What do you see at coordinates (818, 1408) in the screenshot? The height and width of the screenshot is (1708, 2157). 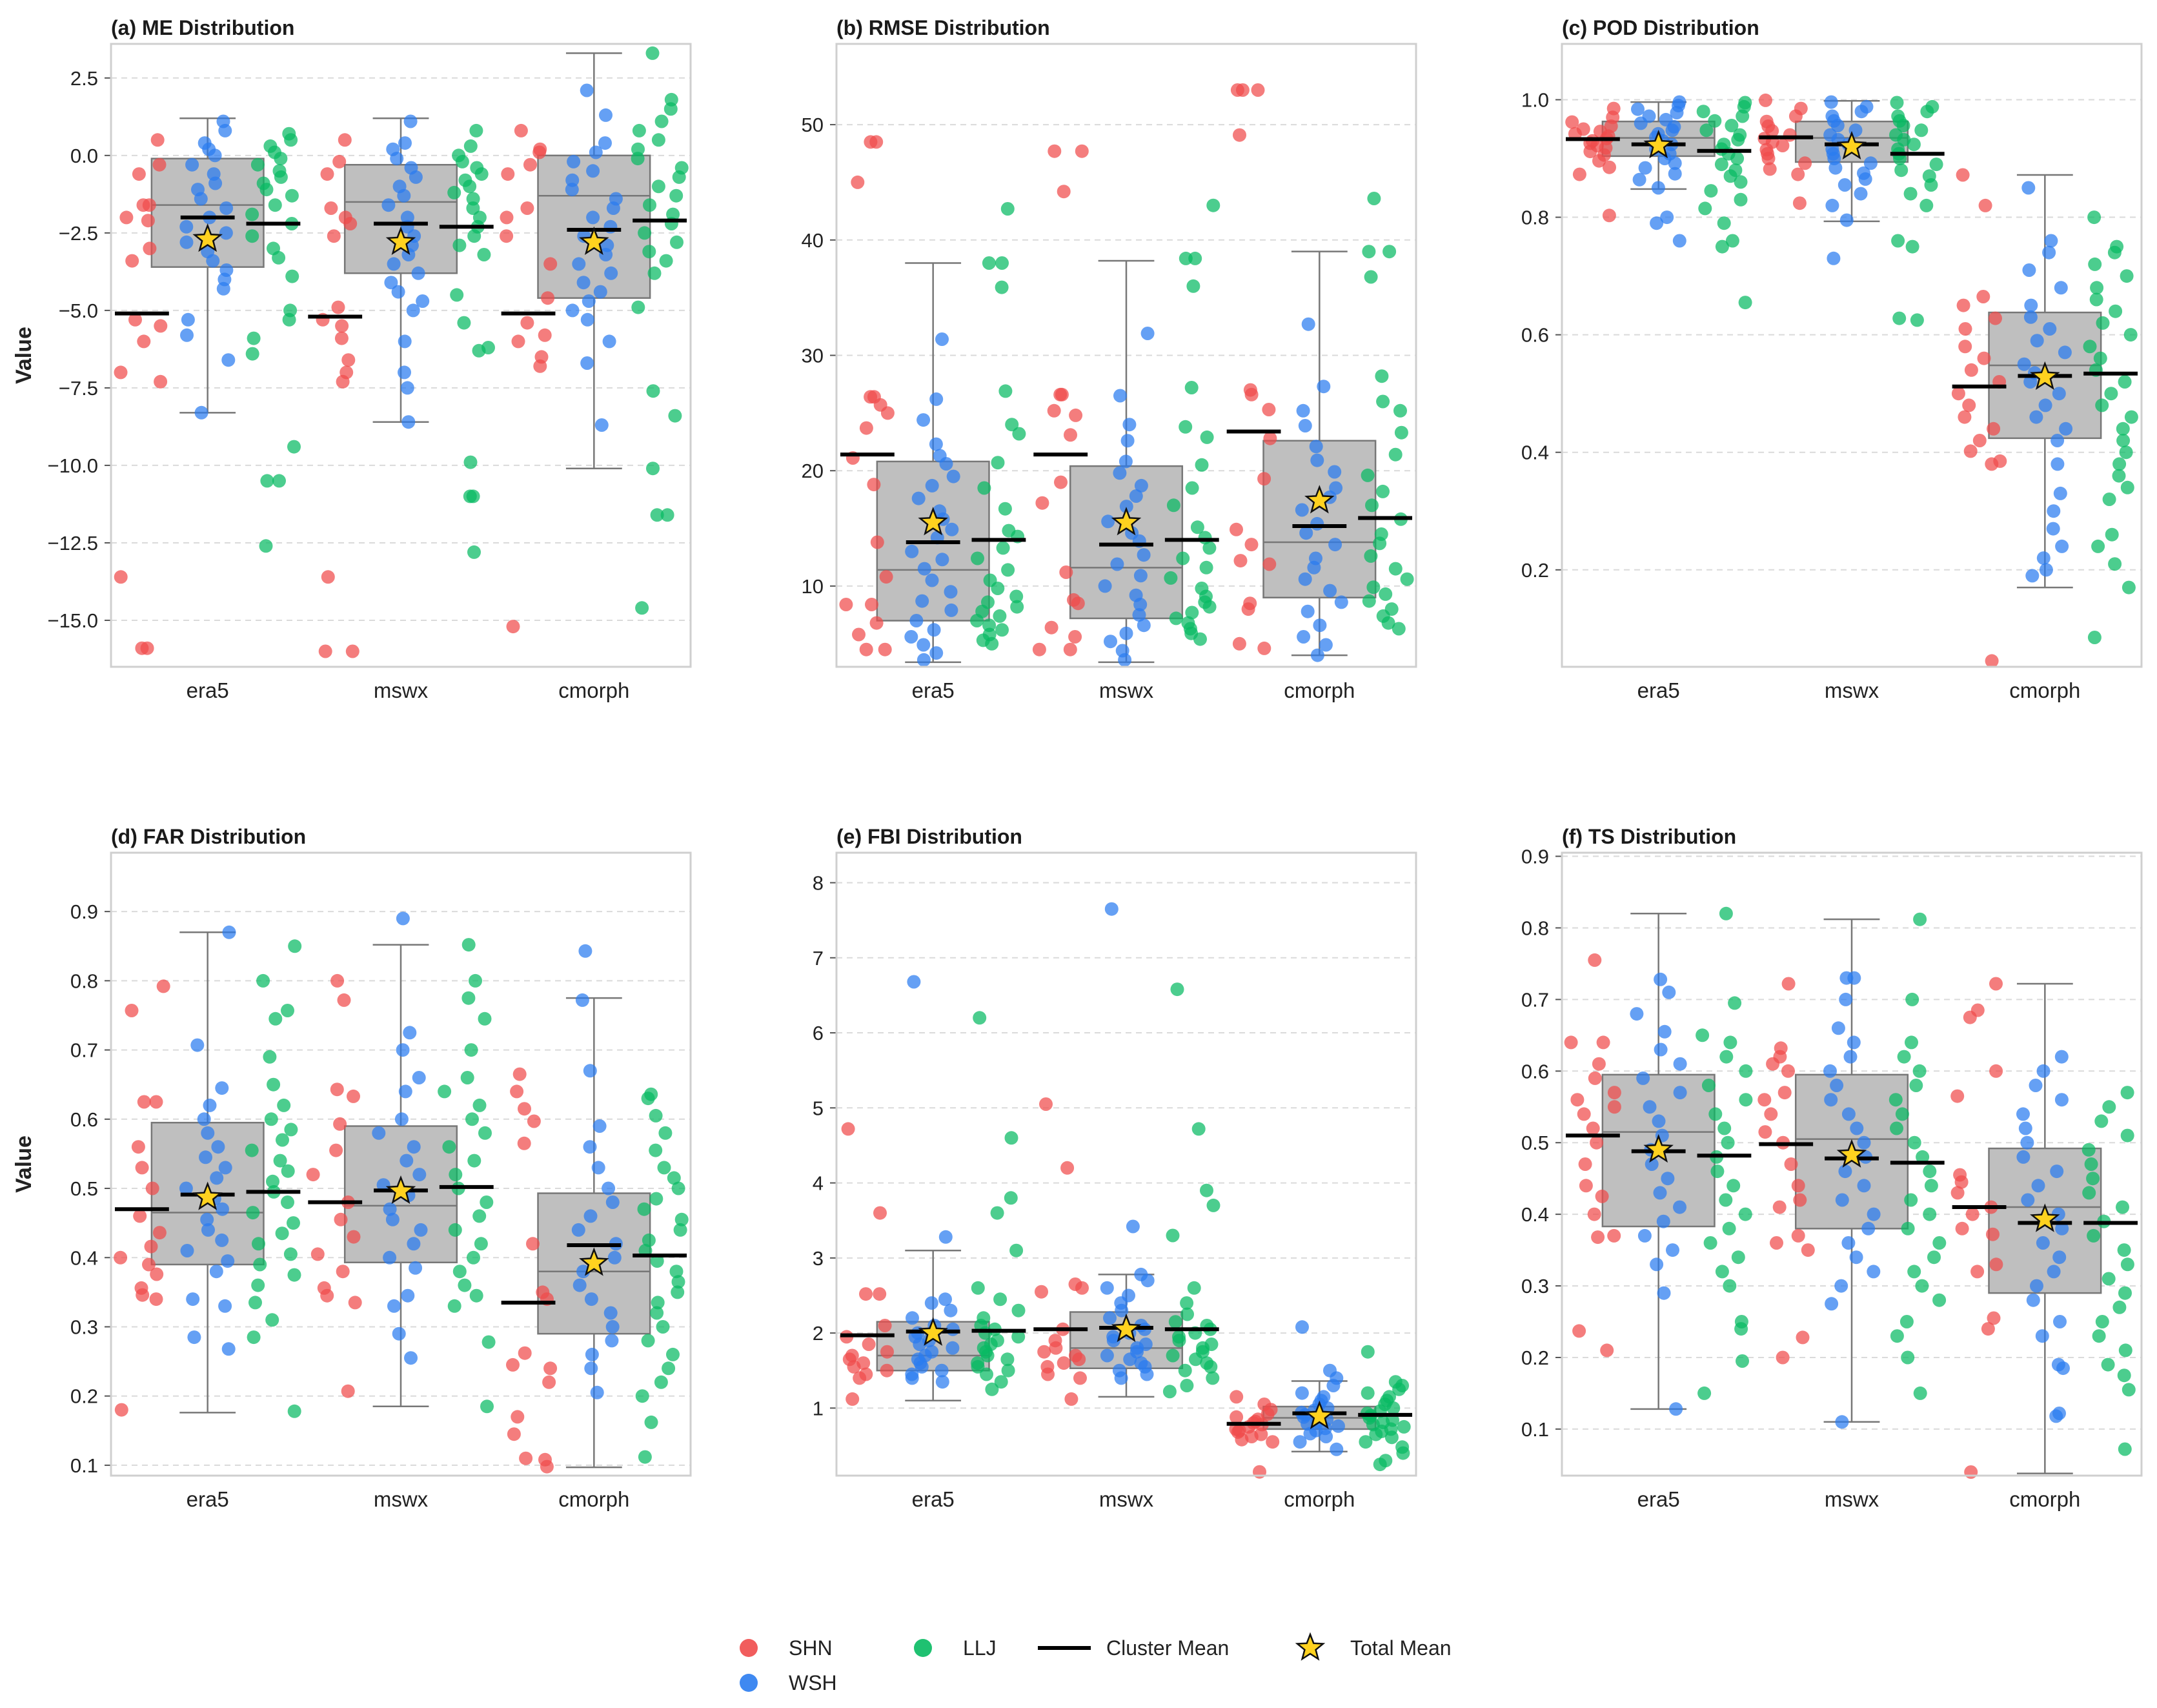 I see `y-tick-label: 1` at bounding box center [818, 1408].